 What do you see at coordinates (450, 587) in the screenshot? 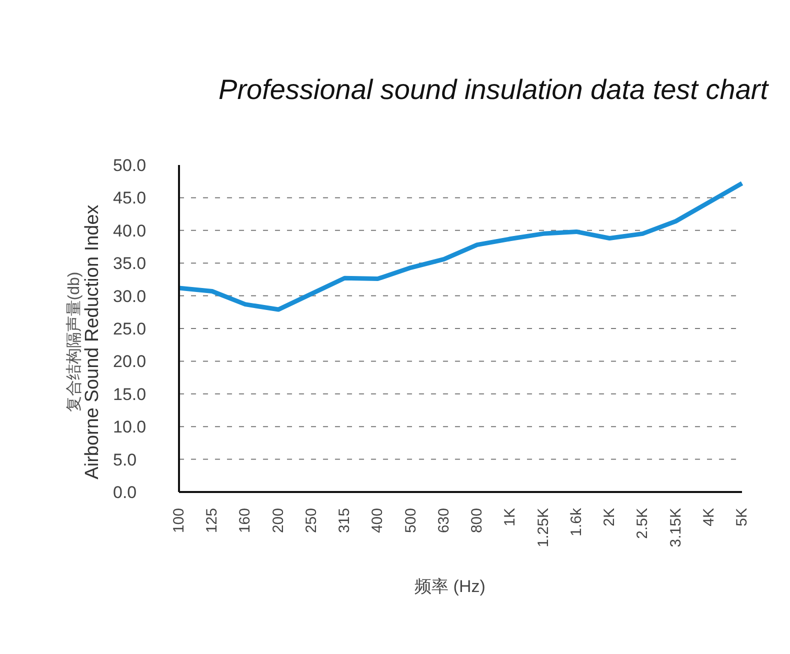
I see `x-axis-title: 频率 (Hz)` at bounding box center [450, 587].